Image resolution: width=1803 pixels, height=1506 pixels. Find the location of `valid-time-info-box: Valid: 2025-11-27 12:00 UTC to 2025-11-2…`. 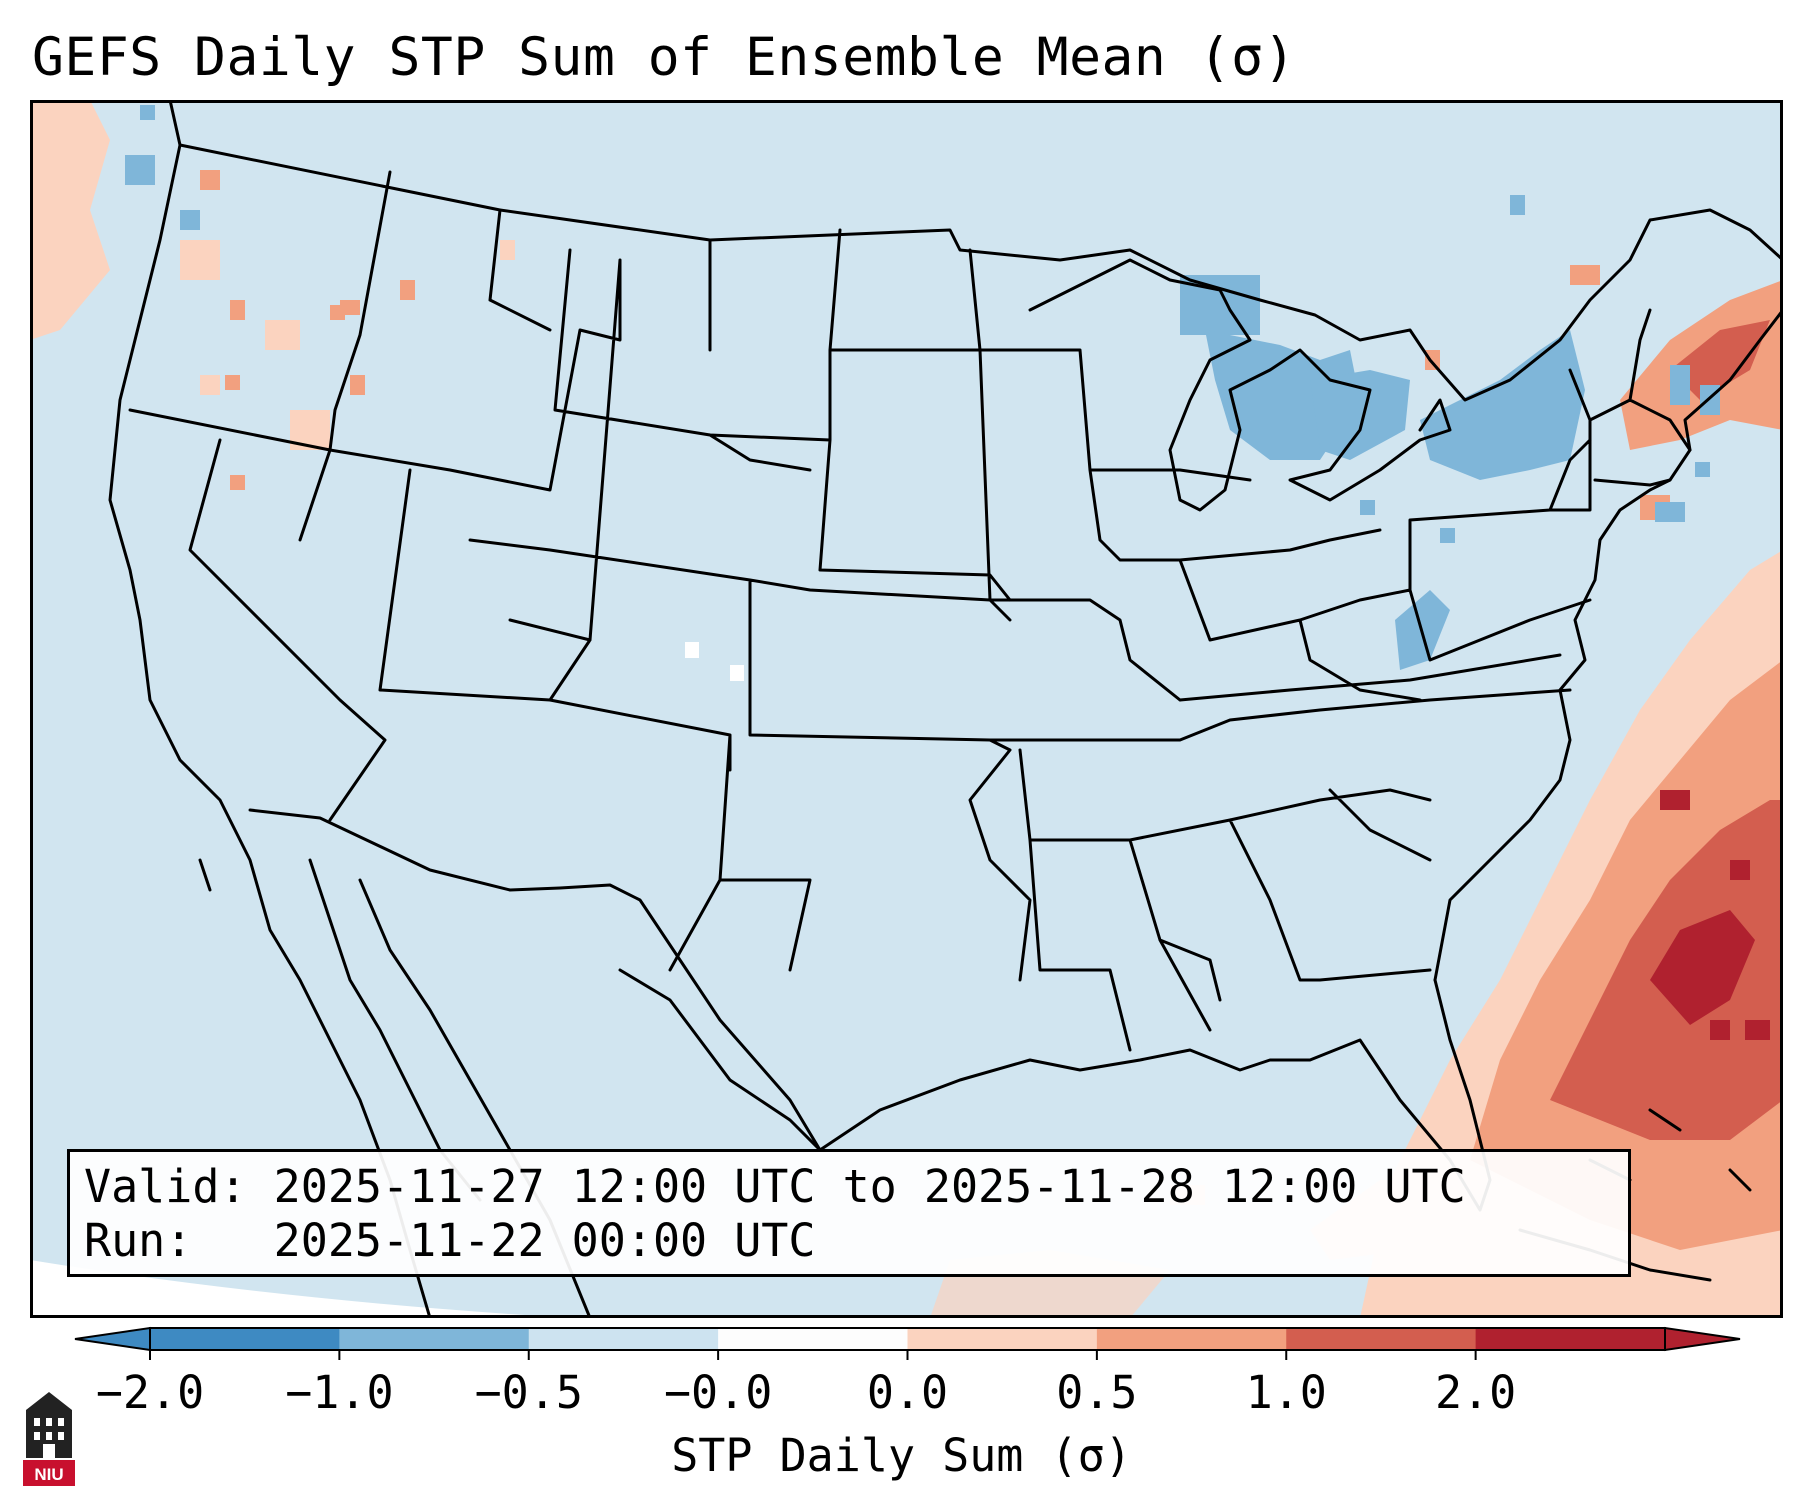

valid-time-info-box: Valid: 2025-11-27 12:00 UTC to 2025-11-2… is located at coordinates (849, 1213).